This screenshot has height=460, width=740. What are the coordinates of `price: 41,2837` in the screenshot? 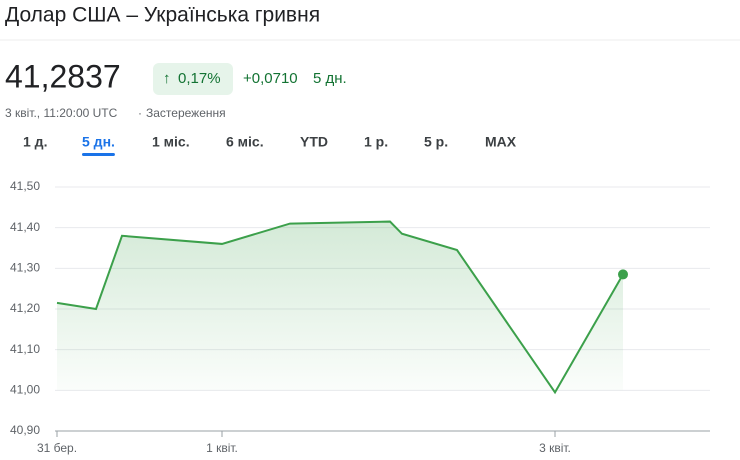 It's located at (63, 76).